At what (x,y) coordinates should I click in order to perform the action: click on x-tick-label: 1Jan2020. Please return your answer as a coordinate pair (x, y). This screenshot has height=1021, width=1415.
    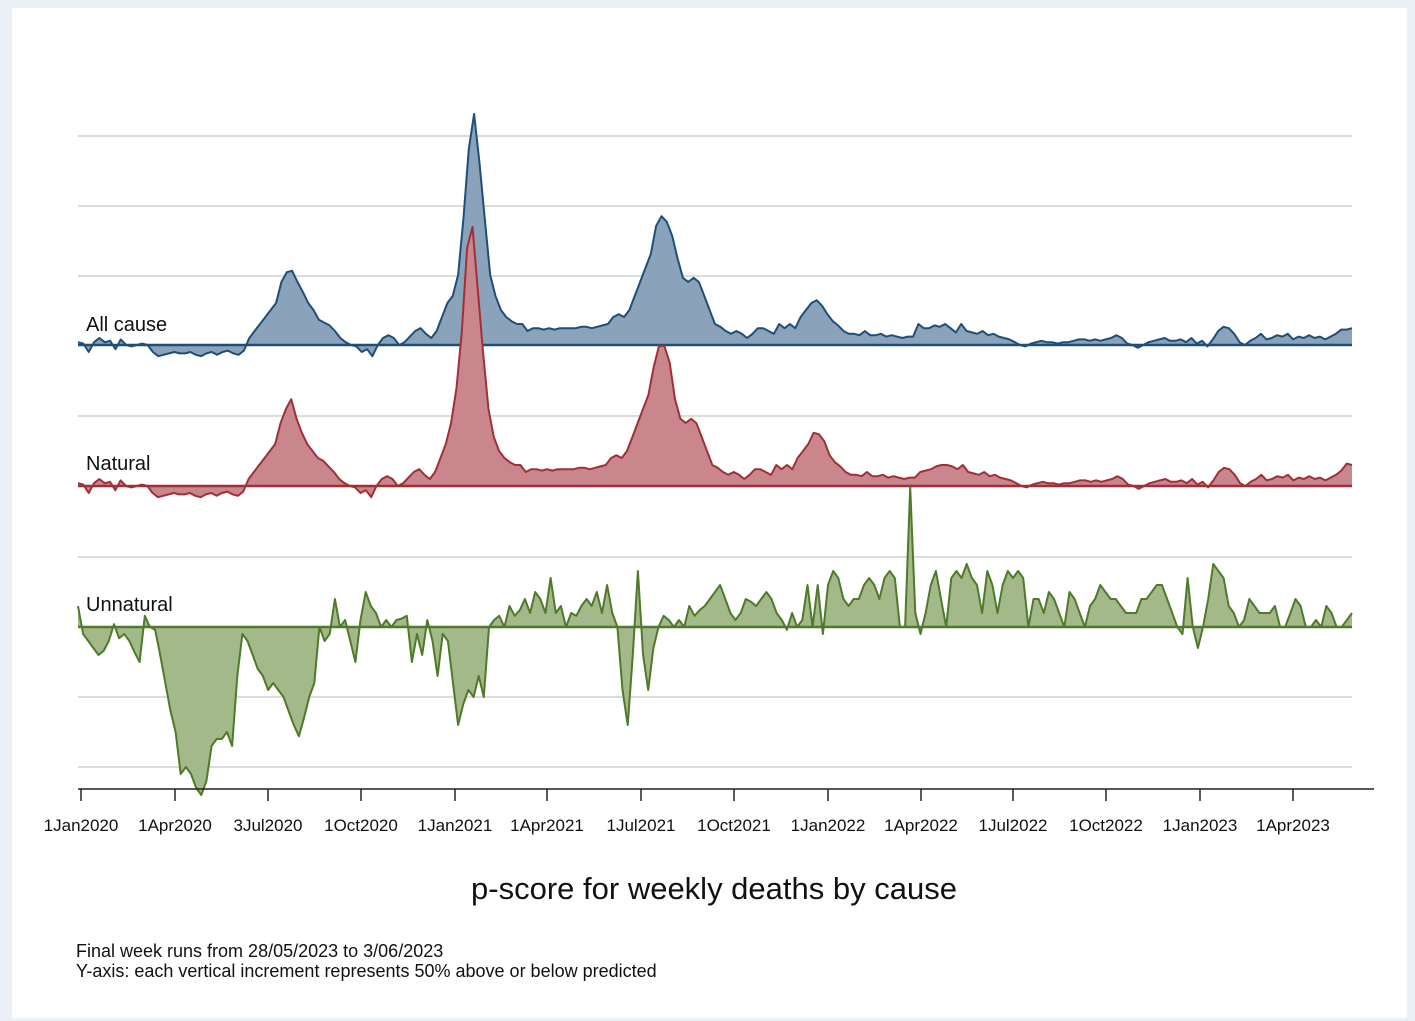
    Looking at the image, I should click on (81, 825).